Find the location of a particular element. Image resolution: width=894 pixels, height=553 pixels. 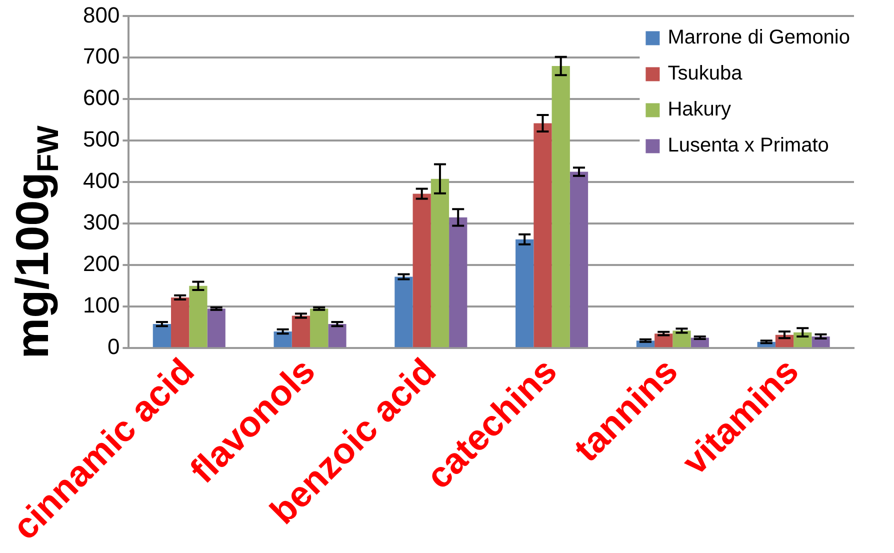

y-axis-title: mg/100gFW is located at coordinates (35, 241).